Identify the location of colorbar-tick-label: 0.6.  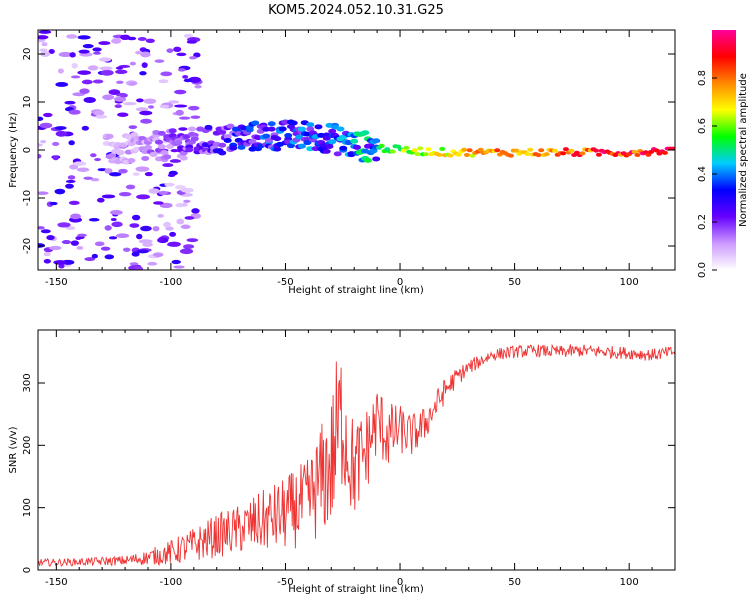
(702, 126).